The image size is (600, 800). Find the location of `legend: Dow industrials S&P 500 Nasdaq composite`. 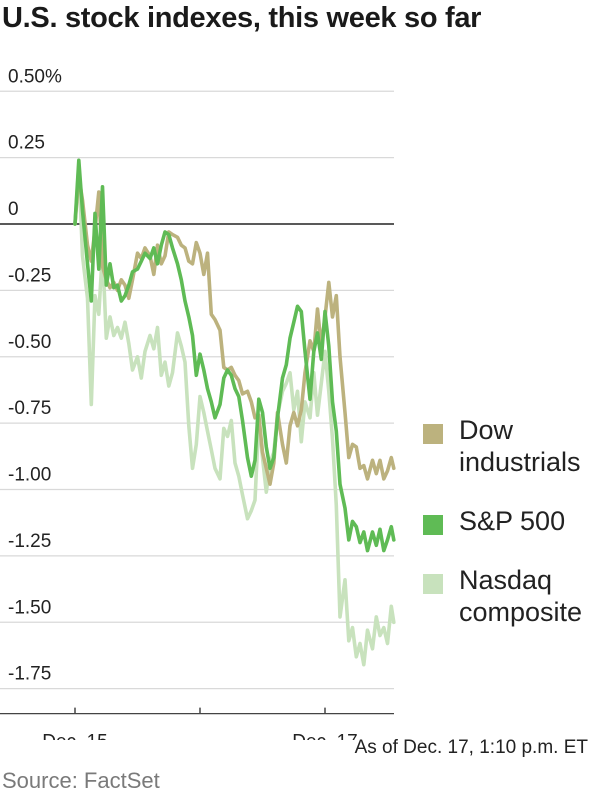

legend: Dow industrials S&P 500 Nasdaq composite is located at coordinates (511, 534).